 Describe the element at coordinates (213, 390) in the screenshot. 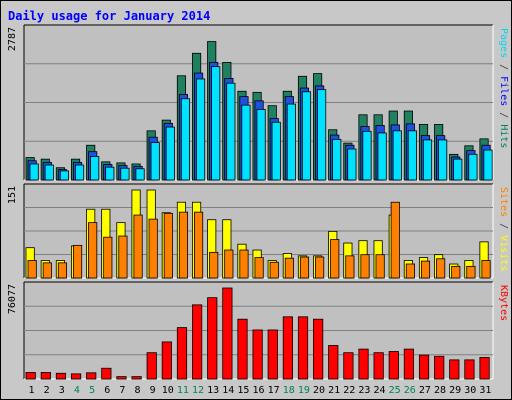

I see `day-label-13: 13` at that location.